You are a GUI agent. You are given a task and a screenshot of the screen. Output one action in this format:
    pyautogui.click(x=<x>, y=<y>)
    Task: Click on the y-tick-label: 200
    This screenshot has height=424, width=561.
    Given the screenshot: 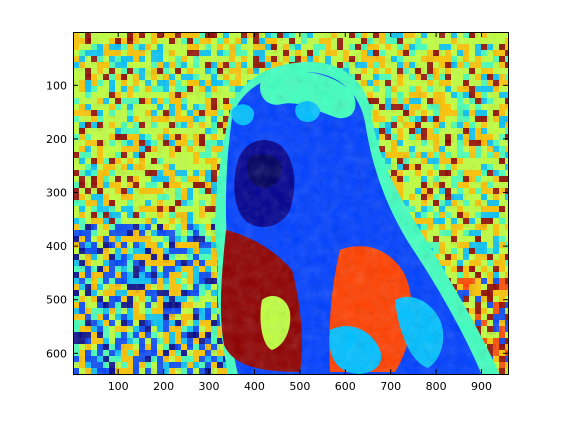 What is the action you would take?
    pyautogui.click(x=56, y=139)
    